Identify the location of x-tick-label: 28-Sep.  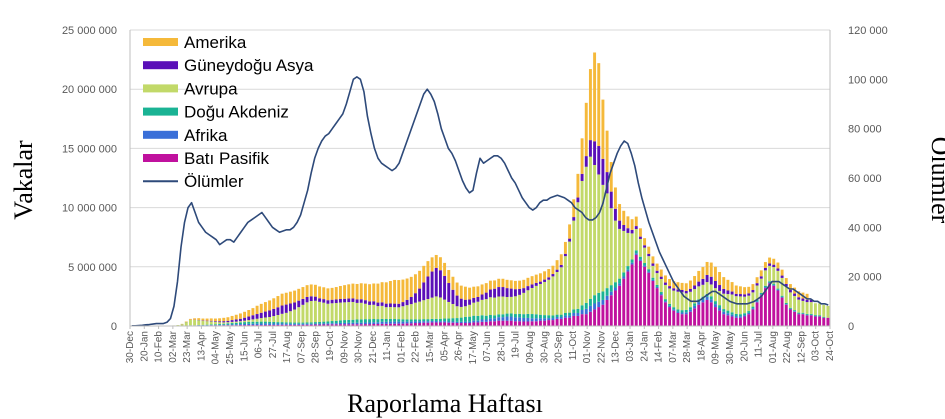
(316, 347).